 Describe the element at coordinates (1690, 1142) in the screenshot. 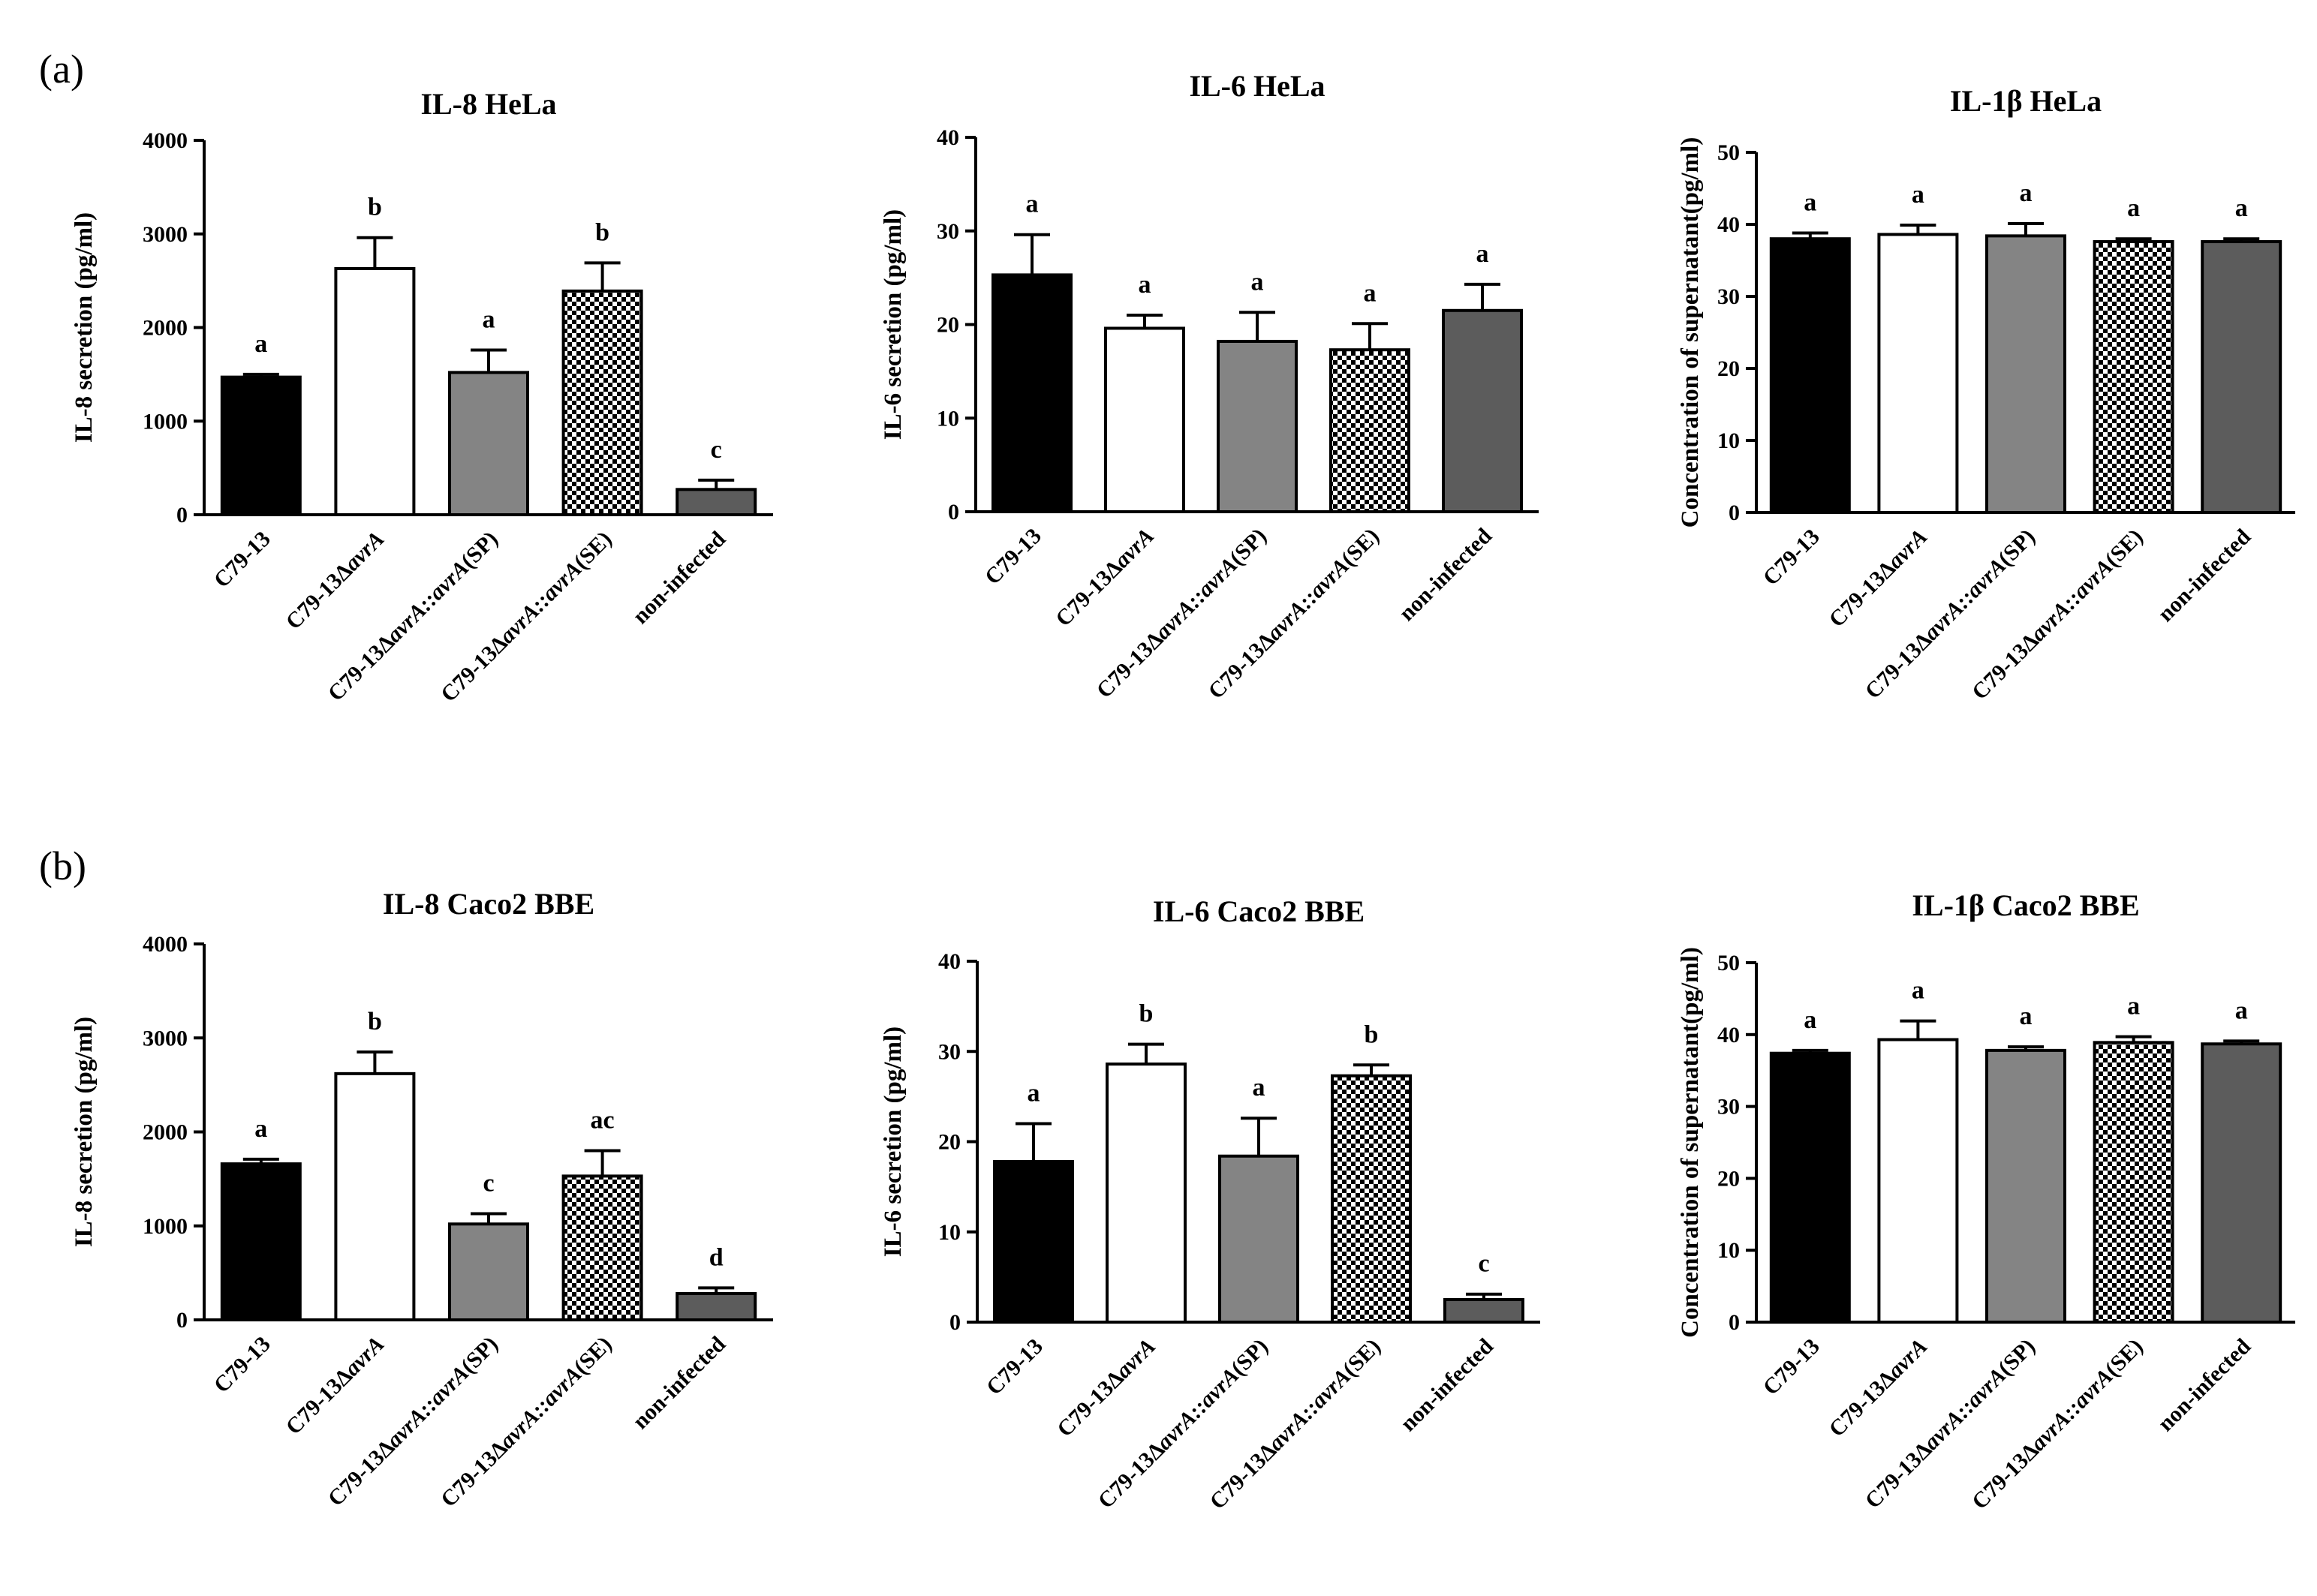

I see `y-axis-label: Concentration of supernatant(pg/ml)` at that location.